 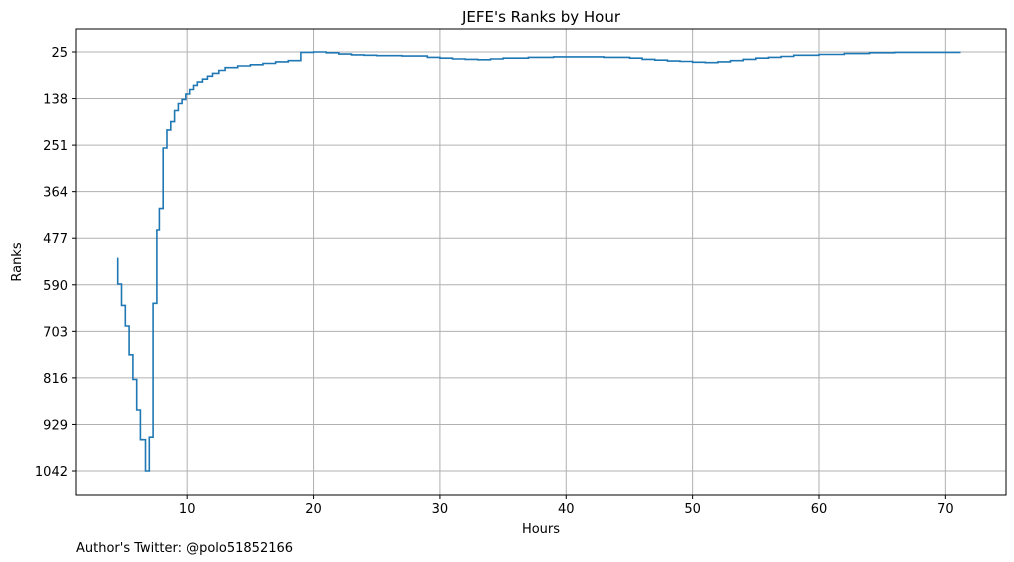 What do you see at coordinates (313, 509) in the screenshot?
I see `x-tick-label: 20` at bounding box center [313, 509].